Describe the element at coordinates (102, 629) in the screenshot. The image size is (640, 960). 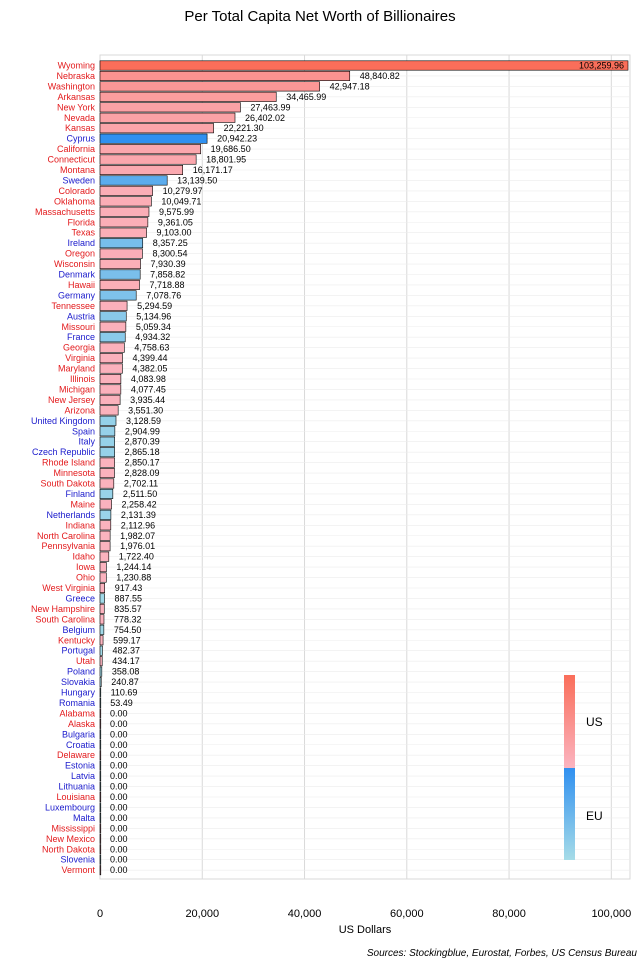
I see `bar-belgium` at that location.